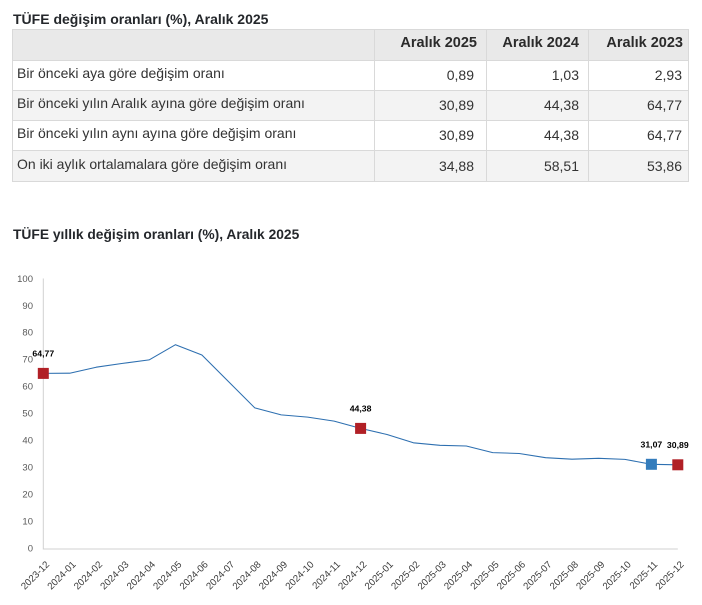 Image resolution: width=702 pixels, height=605 pixels. Describe the element at coordinates (678, 445) in the screenshot. I see `svg-text: 30,89` at that location.